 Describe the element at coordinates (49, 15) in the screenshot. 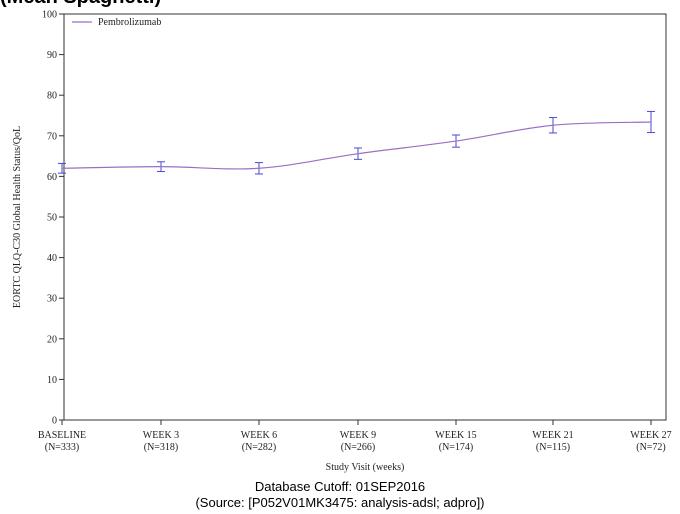

I see `y-tick-label: 100` at that location.